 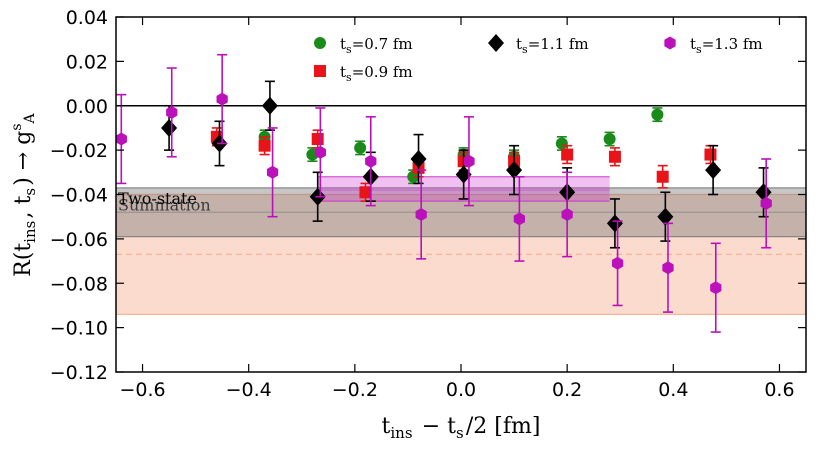 What do you see at coordinates (79, 284) in the screenshot?
I see `y-tick-label: −0.08` at bounding box center [79, 284].